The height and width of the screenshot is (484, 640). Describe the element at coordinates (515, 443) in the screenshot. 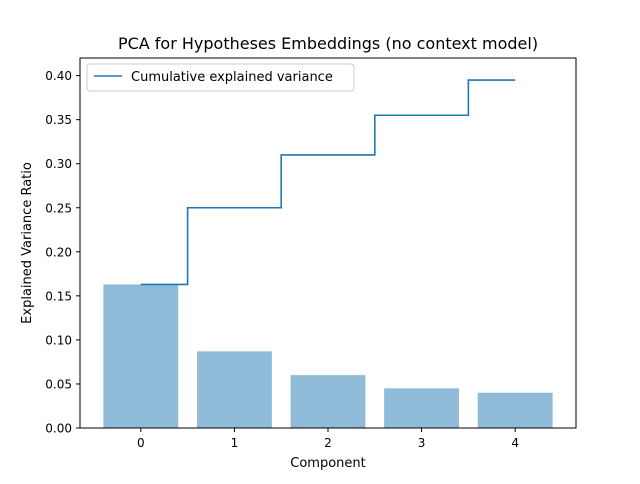

I see `x-tick-label-4: 4` at that location.